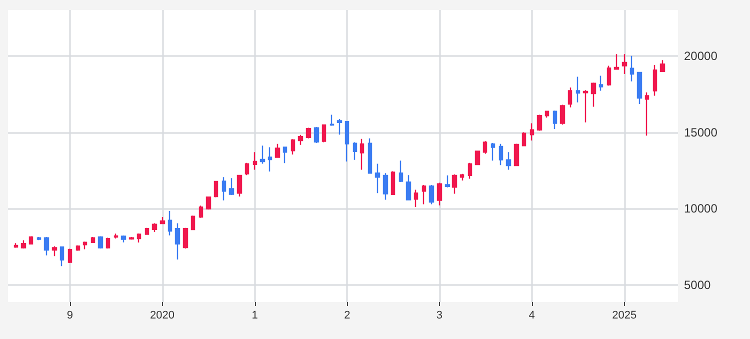  What do you see at coordinates (701, 55) in the screenshot?
I see `y-tick-label: 20000` at bounding box center [701, 55].